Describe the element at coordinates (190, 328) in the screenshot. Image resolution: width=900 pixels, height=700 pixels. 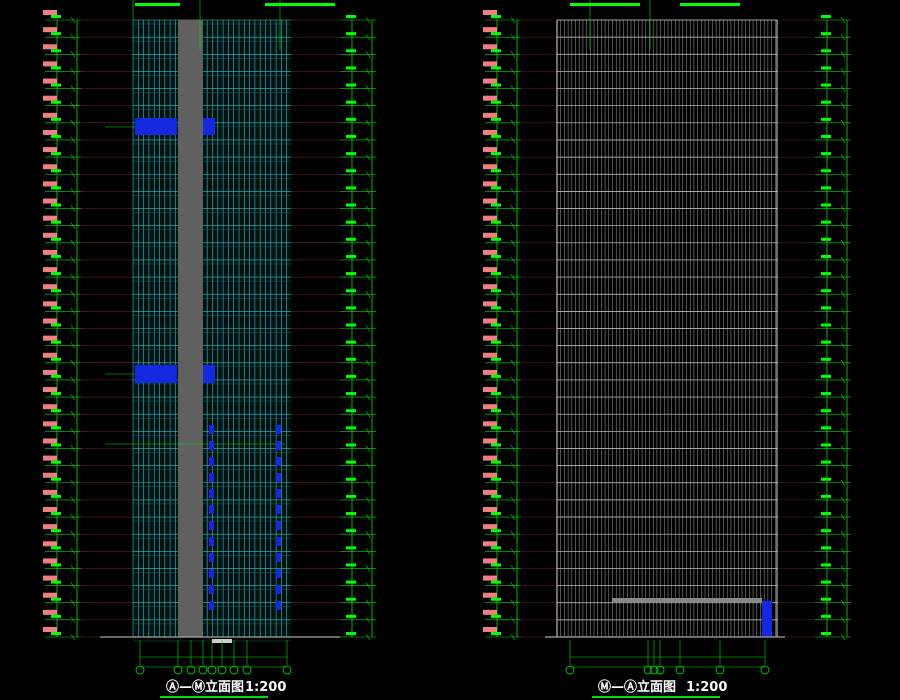
I see `core` at that location.